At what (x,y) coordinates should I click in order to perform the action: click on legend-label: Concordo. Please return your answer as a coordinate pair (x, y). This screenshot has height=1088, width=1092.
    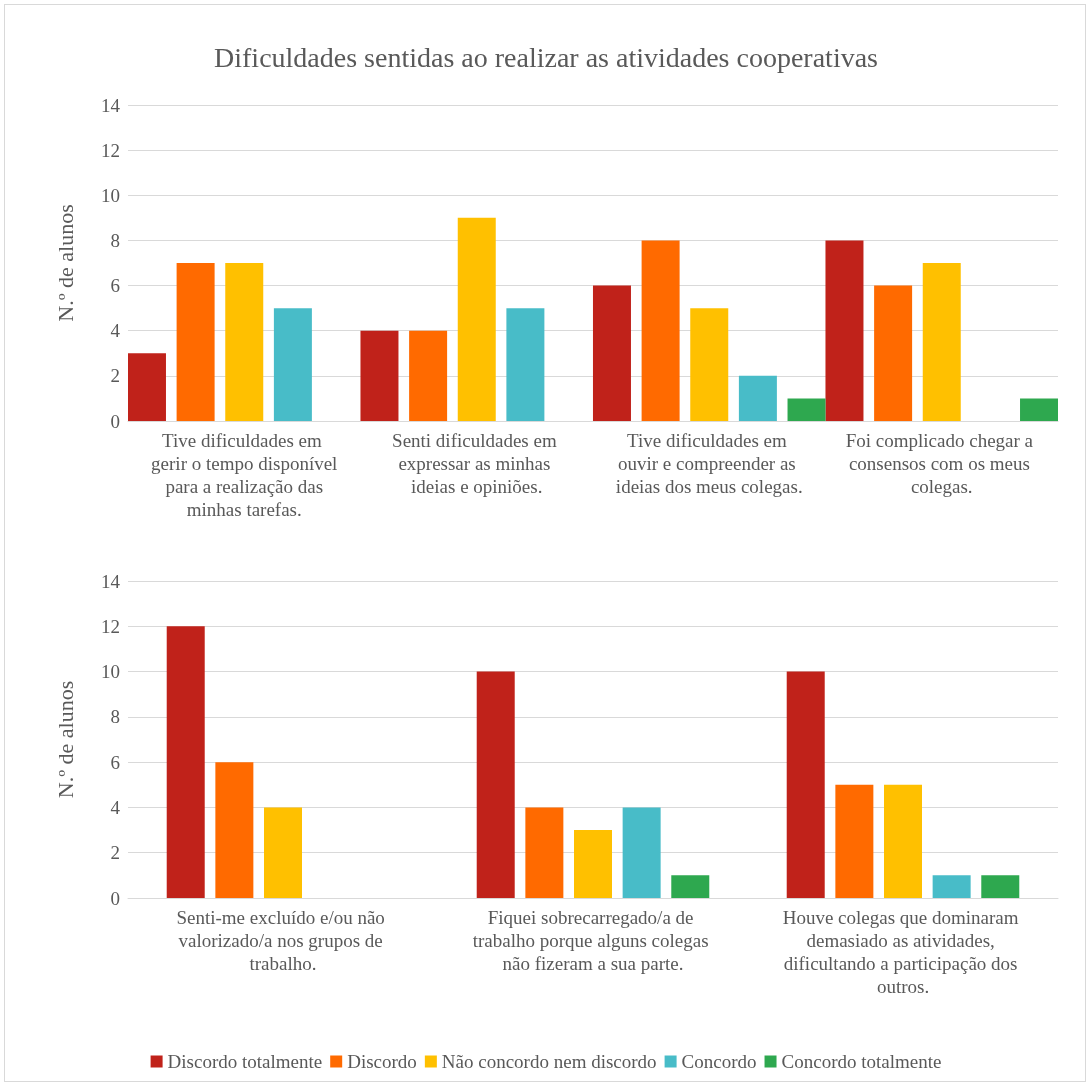
    Looking at the image, I should click on (719, 1061).